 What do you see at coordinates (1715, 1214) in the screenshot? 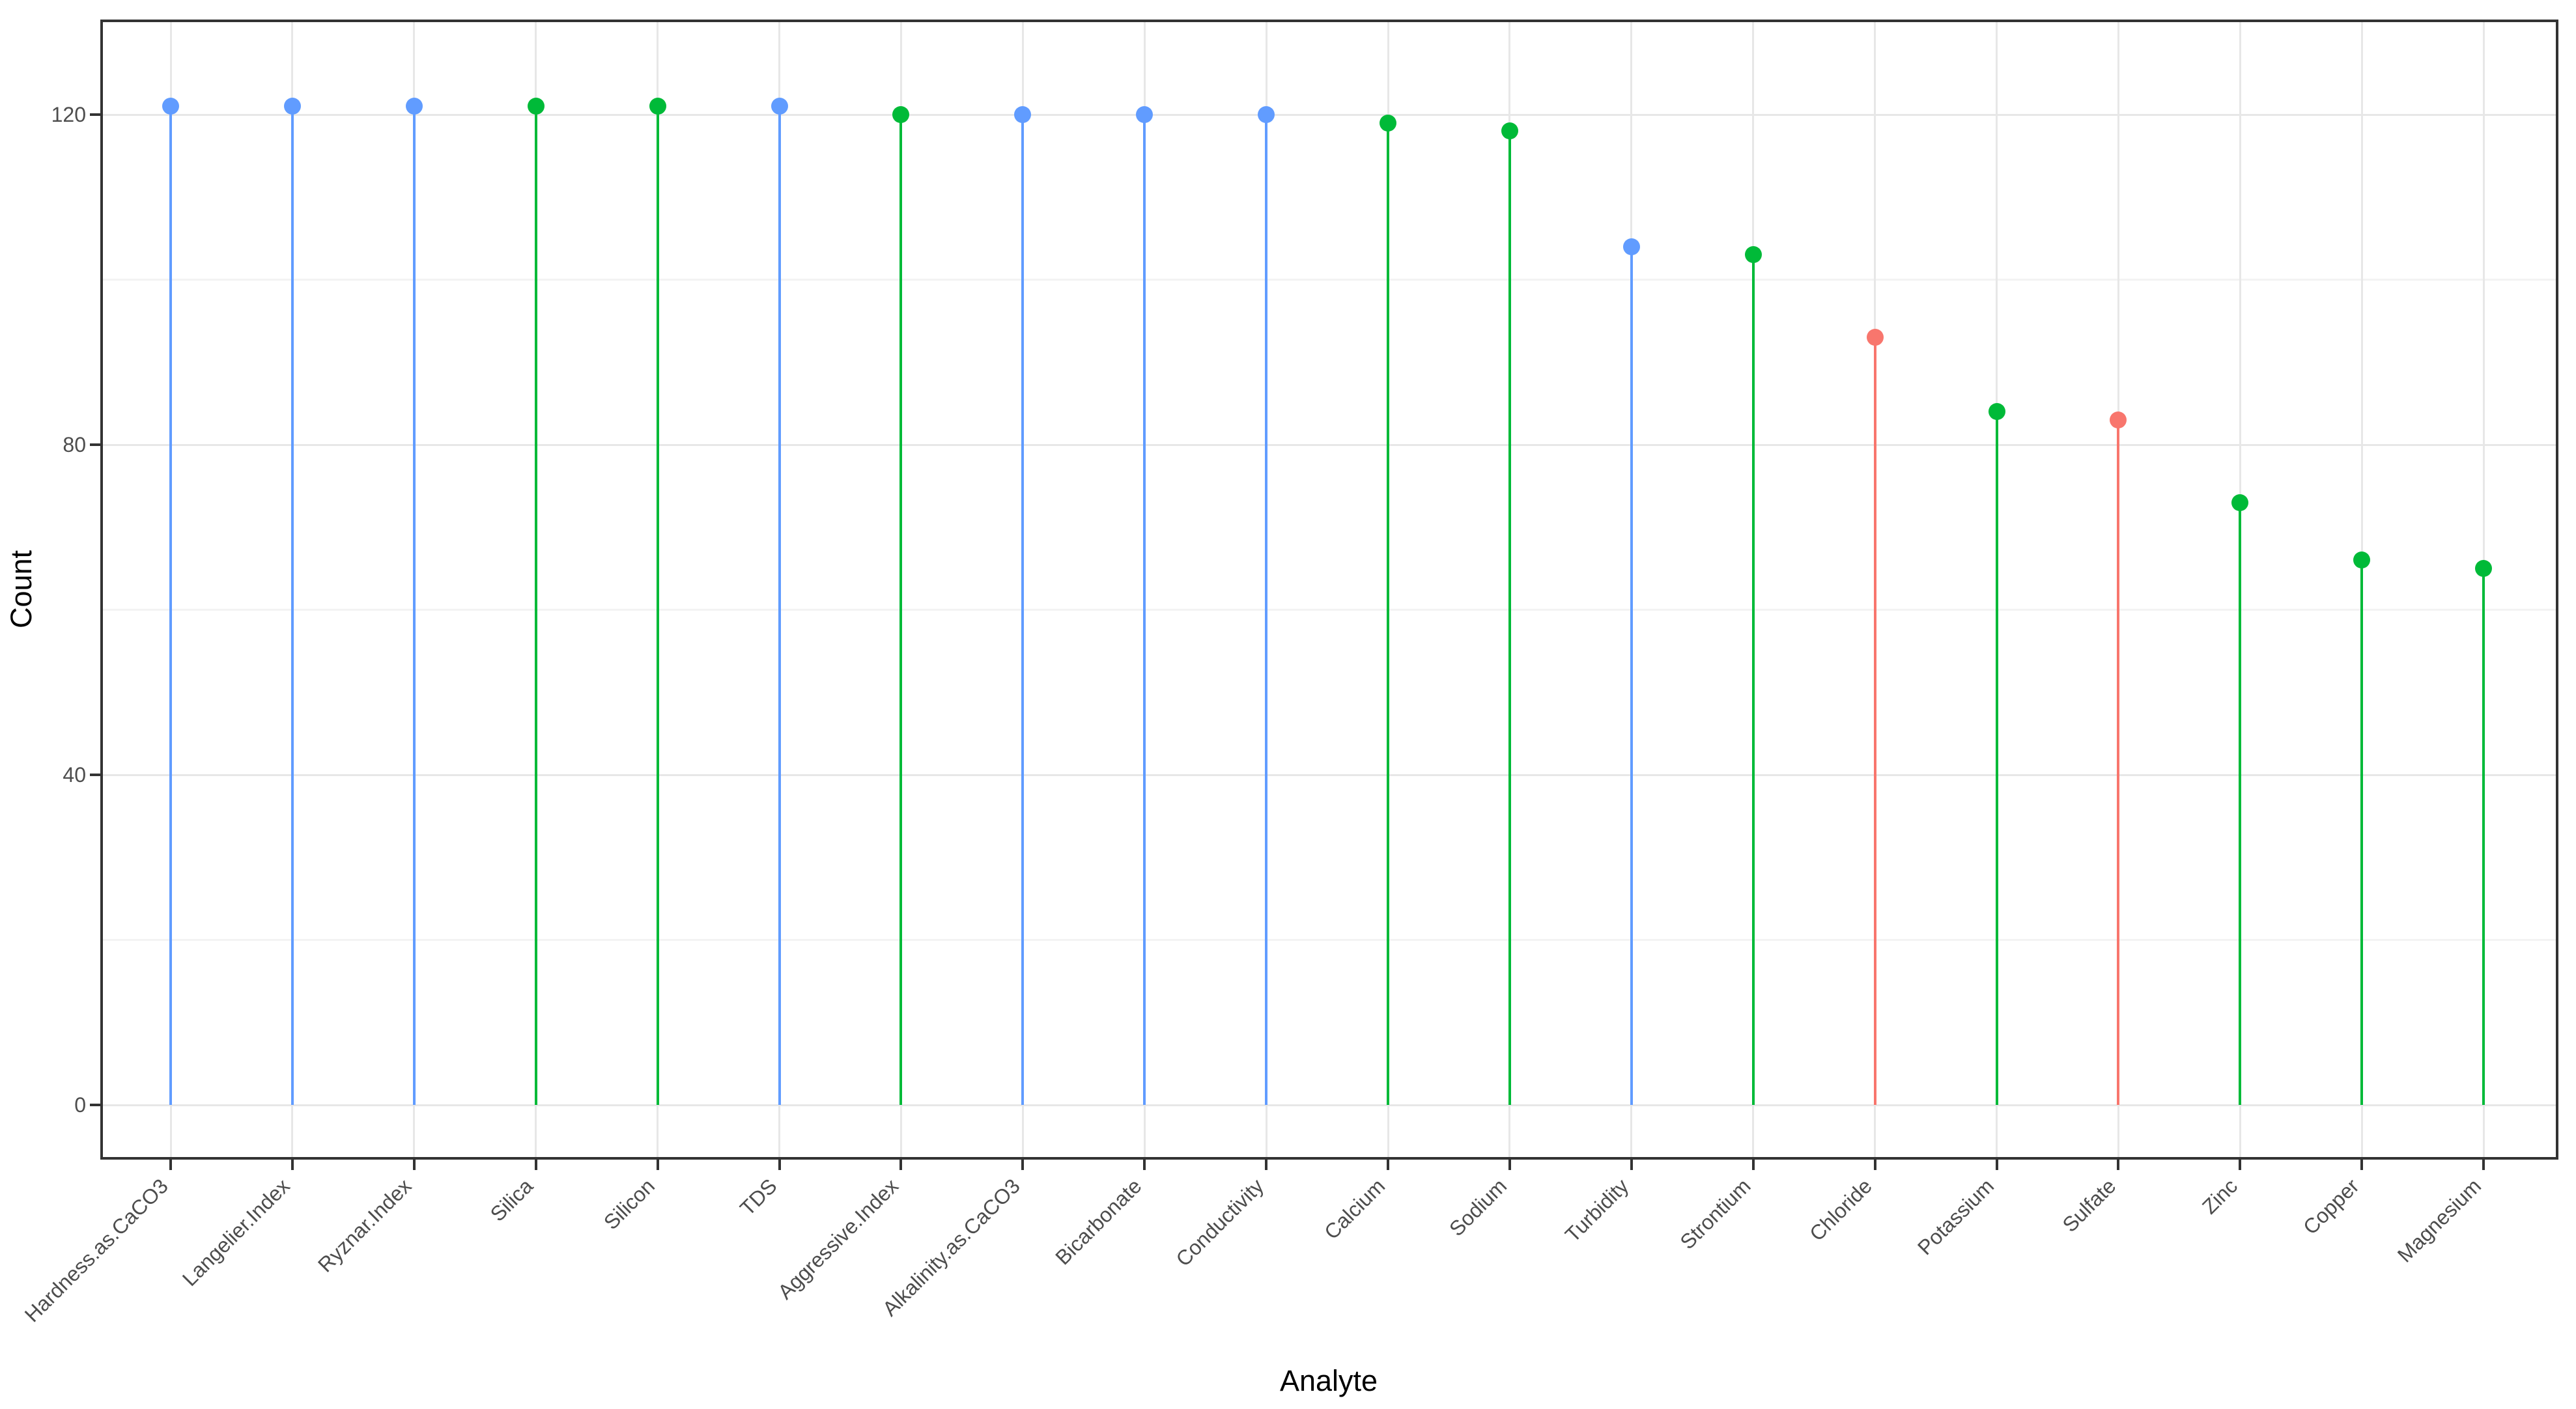
I see `x-tick-label: Strontium` at bounding box center [1715, 1214].